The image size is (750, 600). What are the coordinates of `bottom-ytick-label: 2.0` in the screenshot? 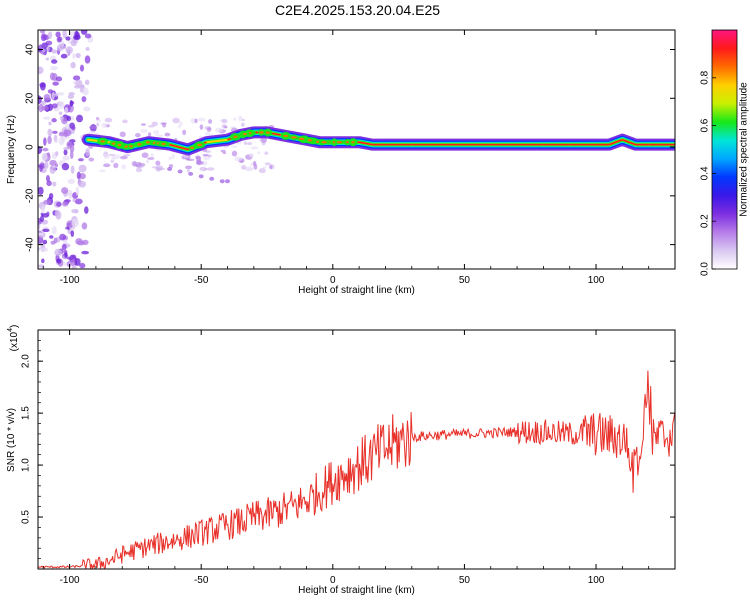 It's located at (26, 361).